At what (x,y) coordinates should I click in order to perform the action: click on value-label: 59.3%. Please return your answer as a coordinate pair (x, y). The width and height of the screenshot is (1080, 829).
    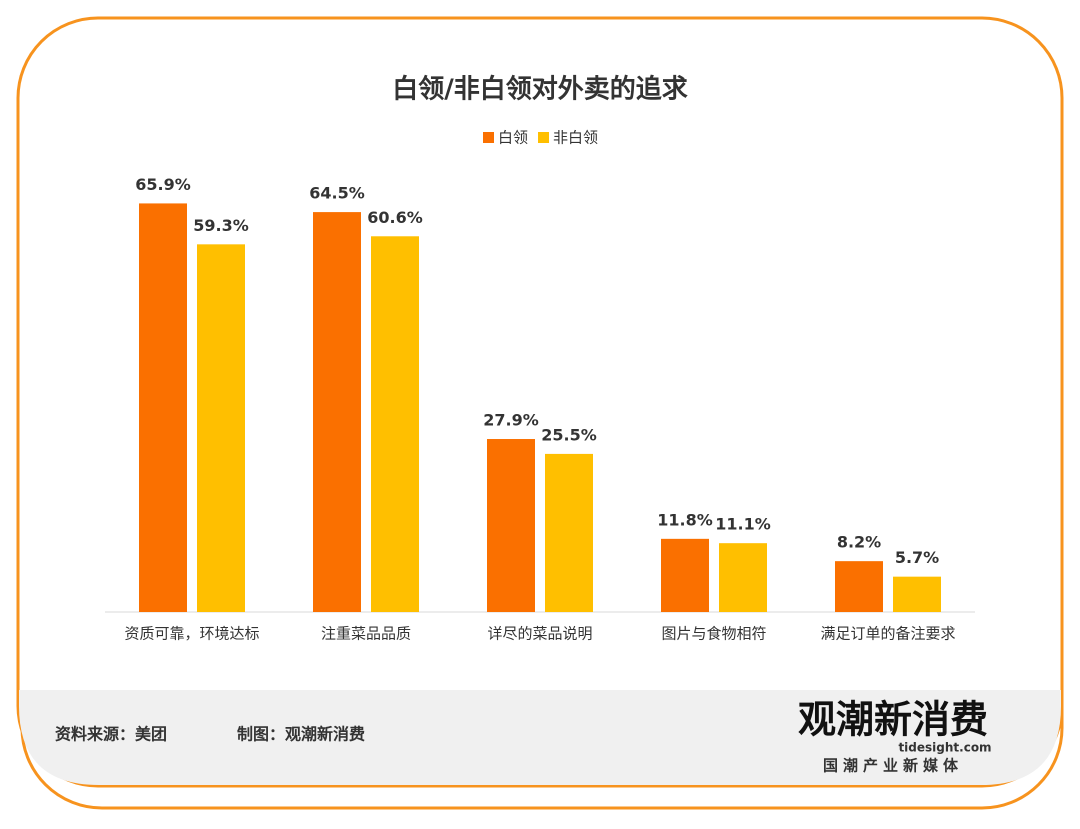
    Looking at the image, I should click on (221, 225).